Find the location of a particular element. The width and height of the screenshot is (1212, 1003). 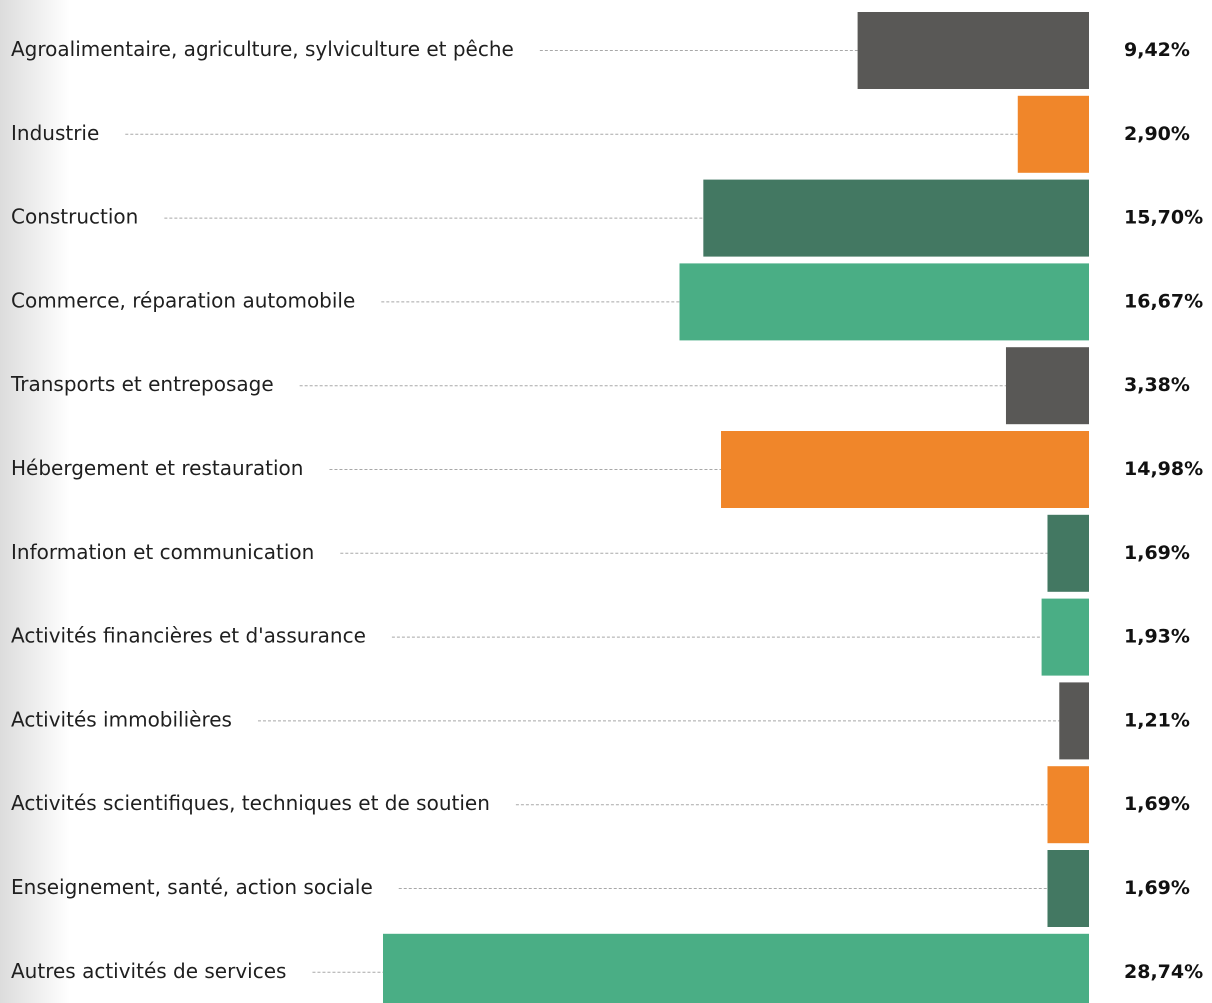

value-label: 9,42% is located at coordinates (1157, 50).